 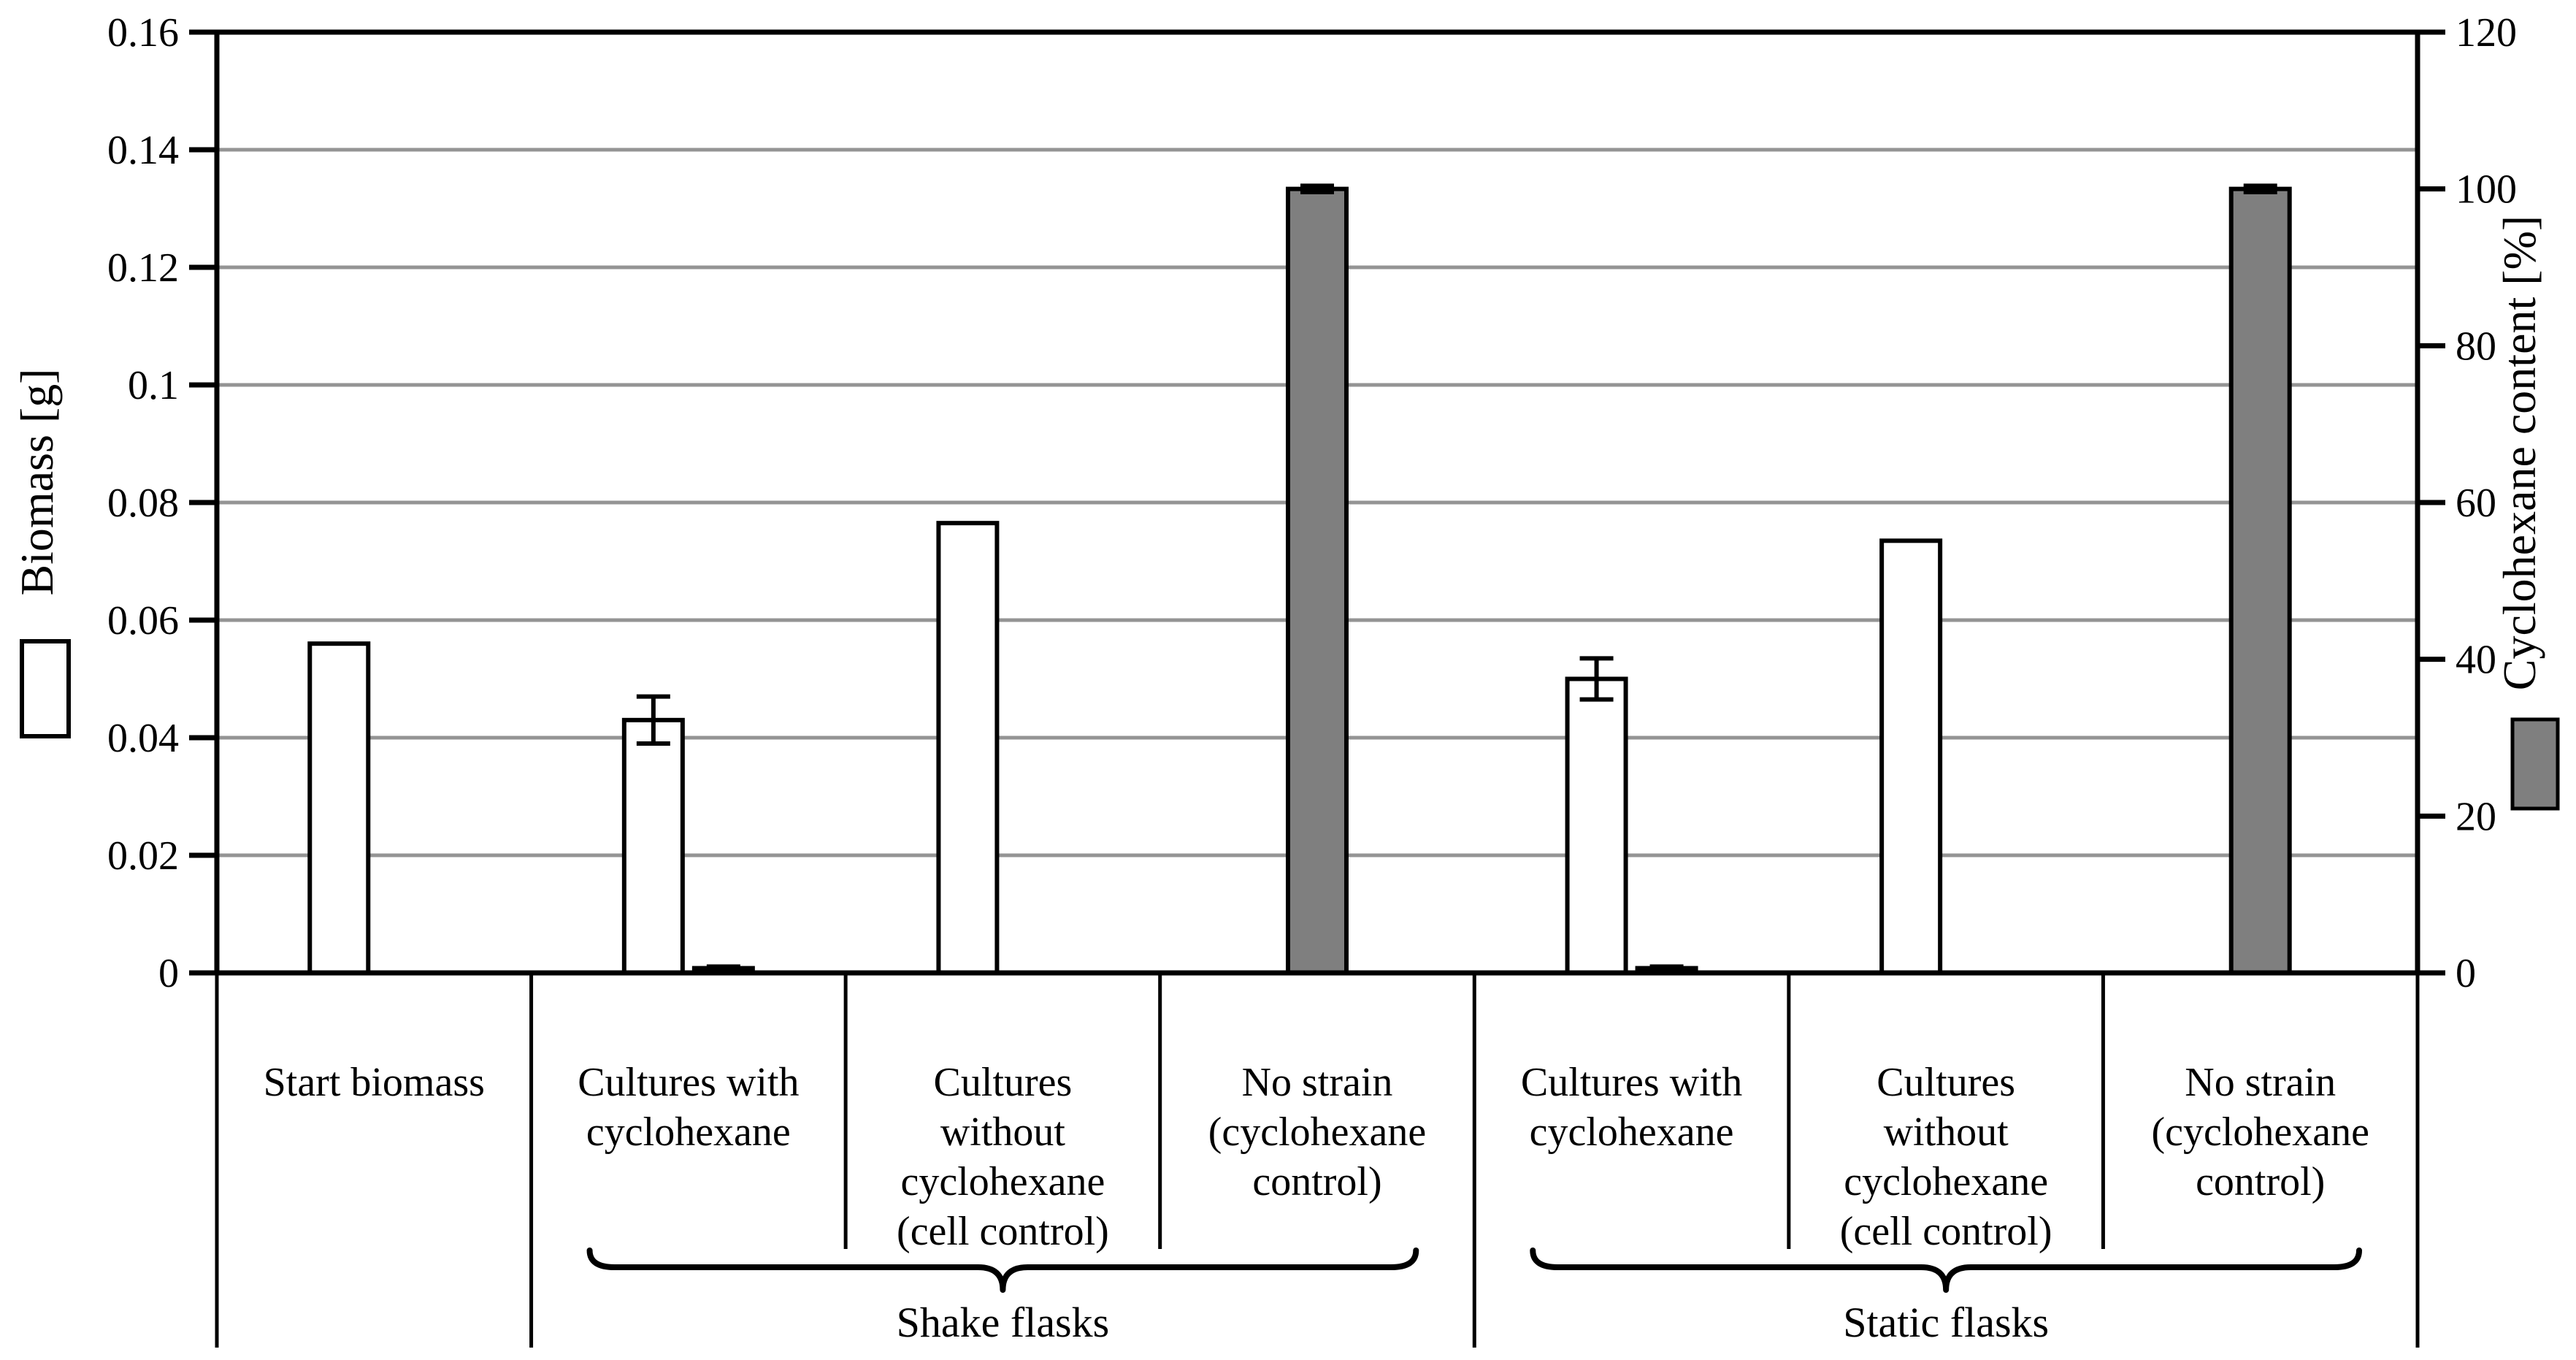 What do you see at coordinates (37, 481) in the screenshot?
I see `left-axis-title: Biomass [g]` at bounding box center [37, 481].